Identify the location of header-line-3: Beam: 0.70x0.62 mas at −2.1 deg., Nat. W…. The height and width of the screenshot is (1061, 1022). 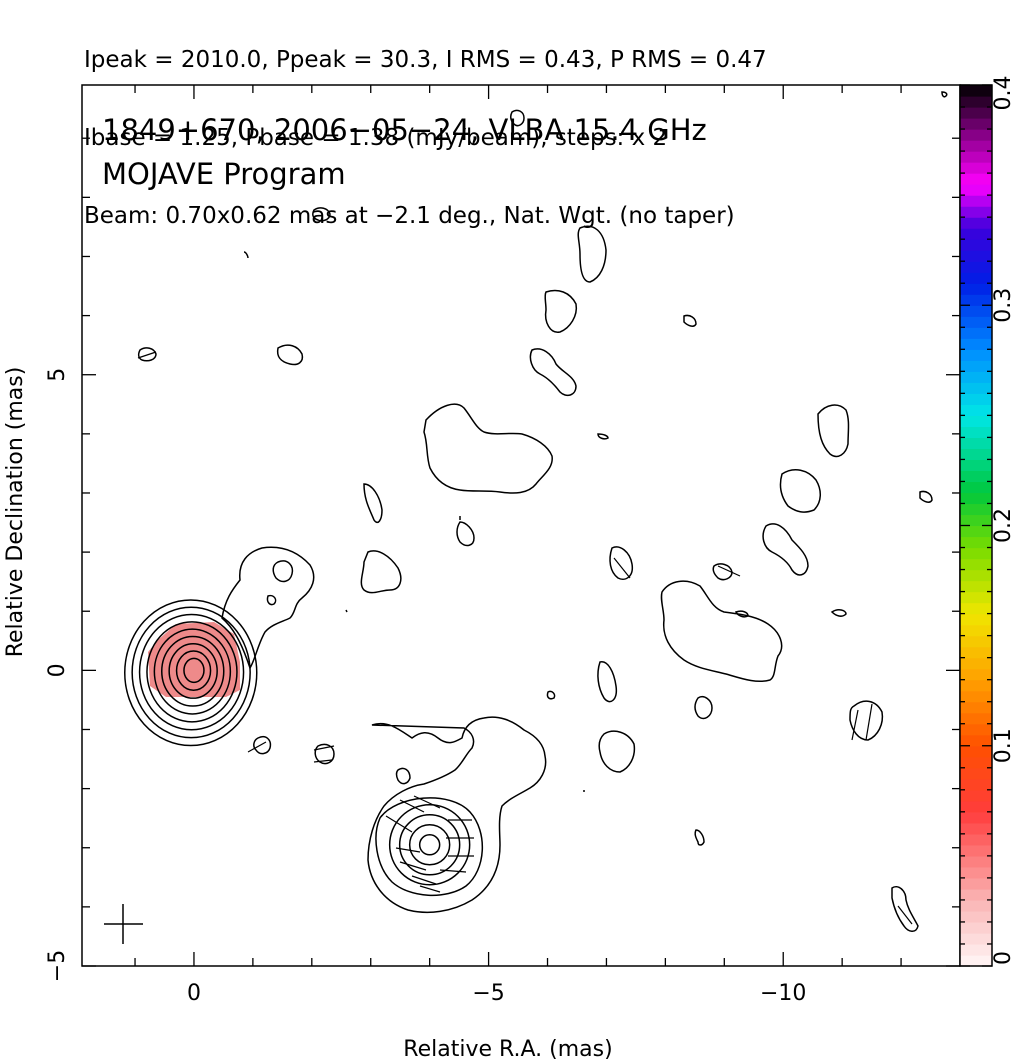
(409, 216).